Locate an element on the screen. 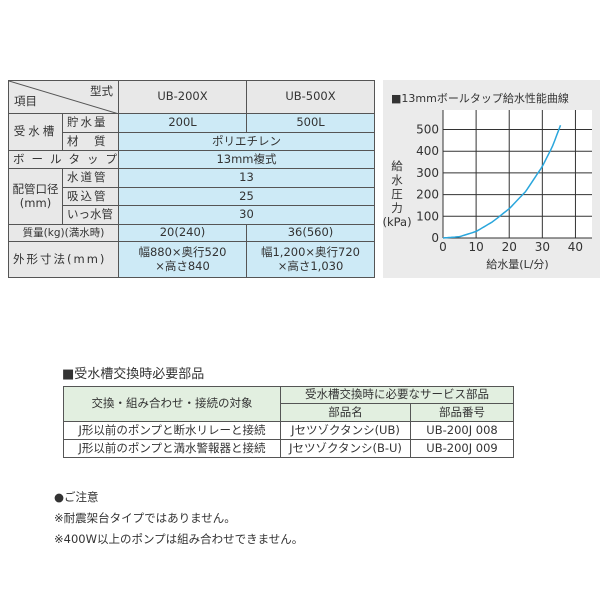  dims-line: ×高さ840 is located at coordinates (182, 265).